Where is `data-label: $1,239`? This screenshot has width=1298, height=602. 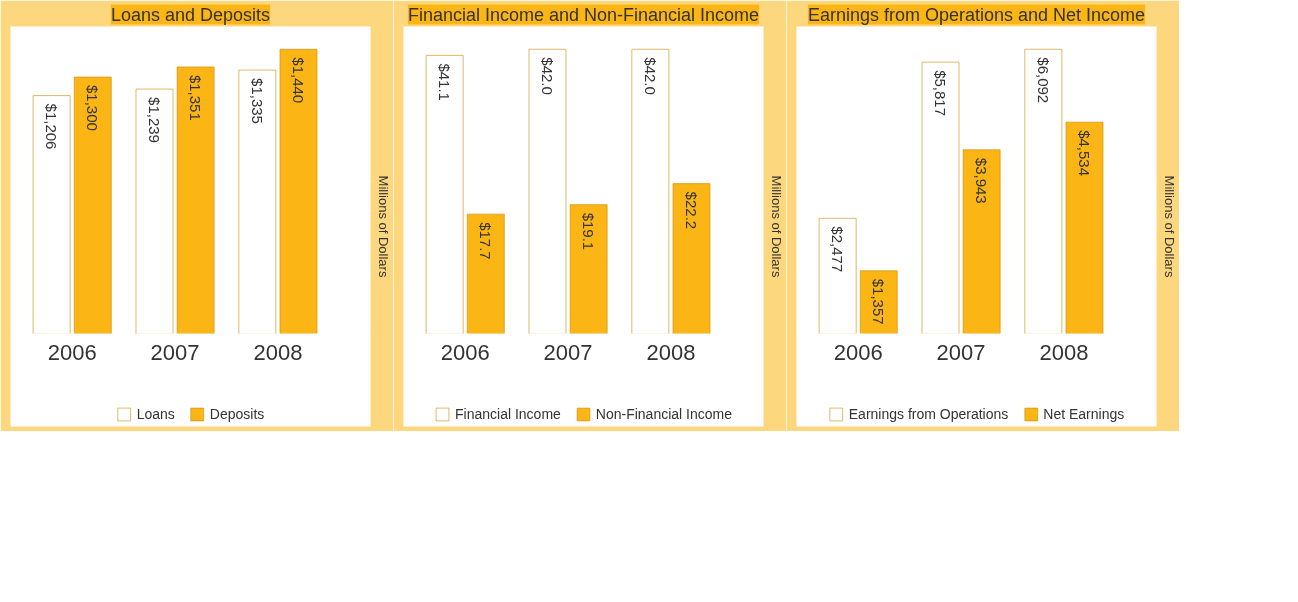
data-label: $1,239 is located at coordinates (154, 120).